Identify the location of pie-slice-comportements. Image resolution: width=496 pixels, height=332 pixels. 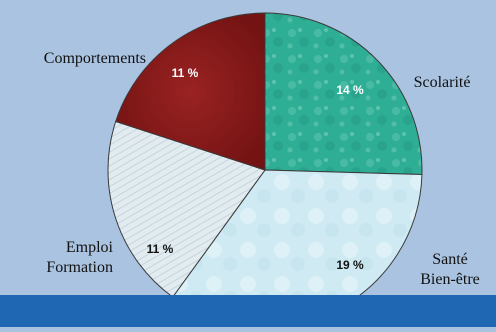
(190, 91).